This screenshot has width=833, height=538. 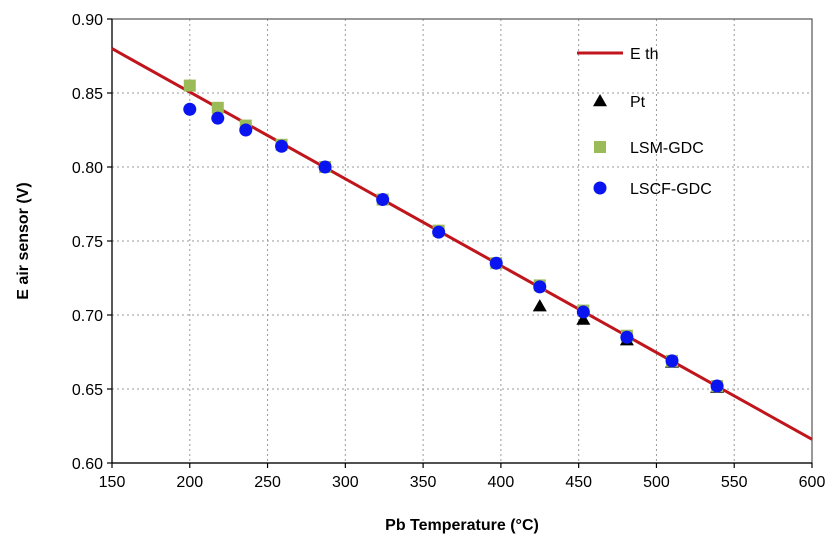 I want to click on y-axis-title: E air sensor (V), so click(x=23, y=240).